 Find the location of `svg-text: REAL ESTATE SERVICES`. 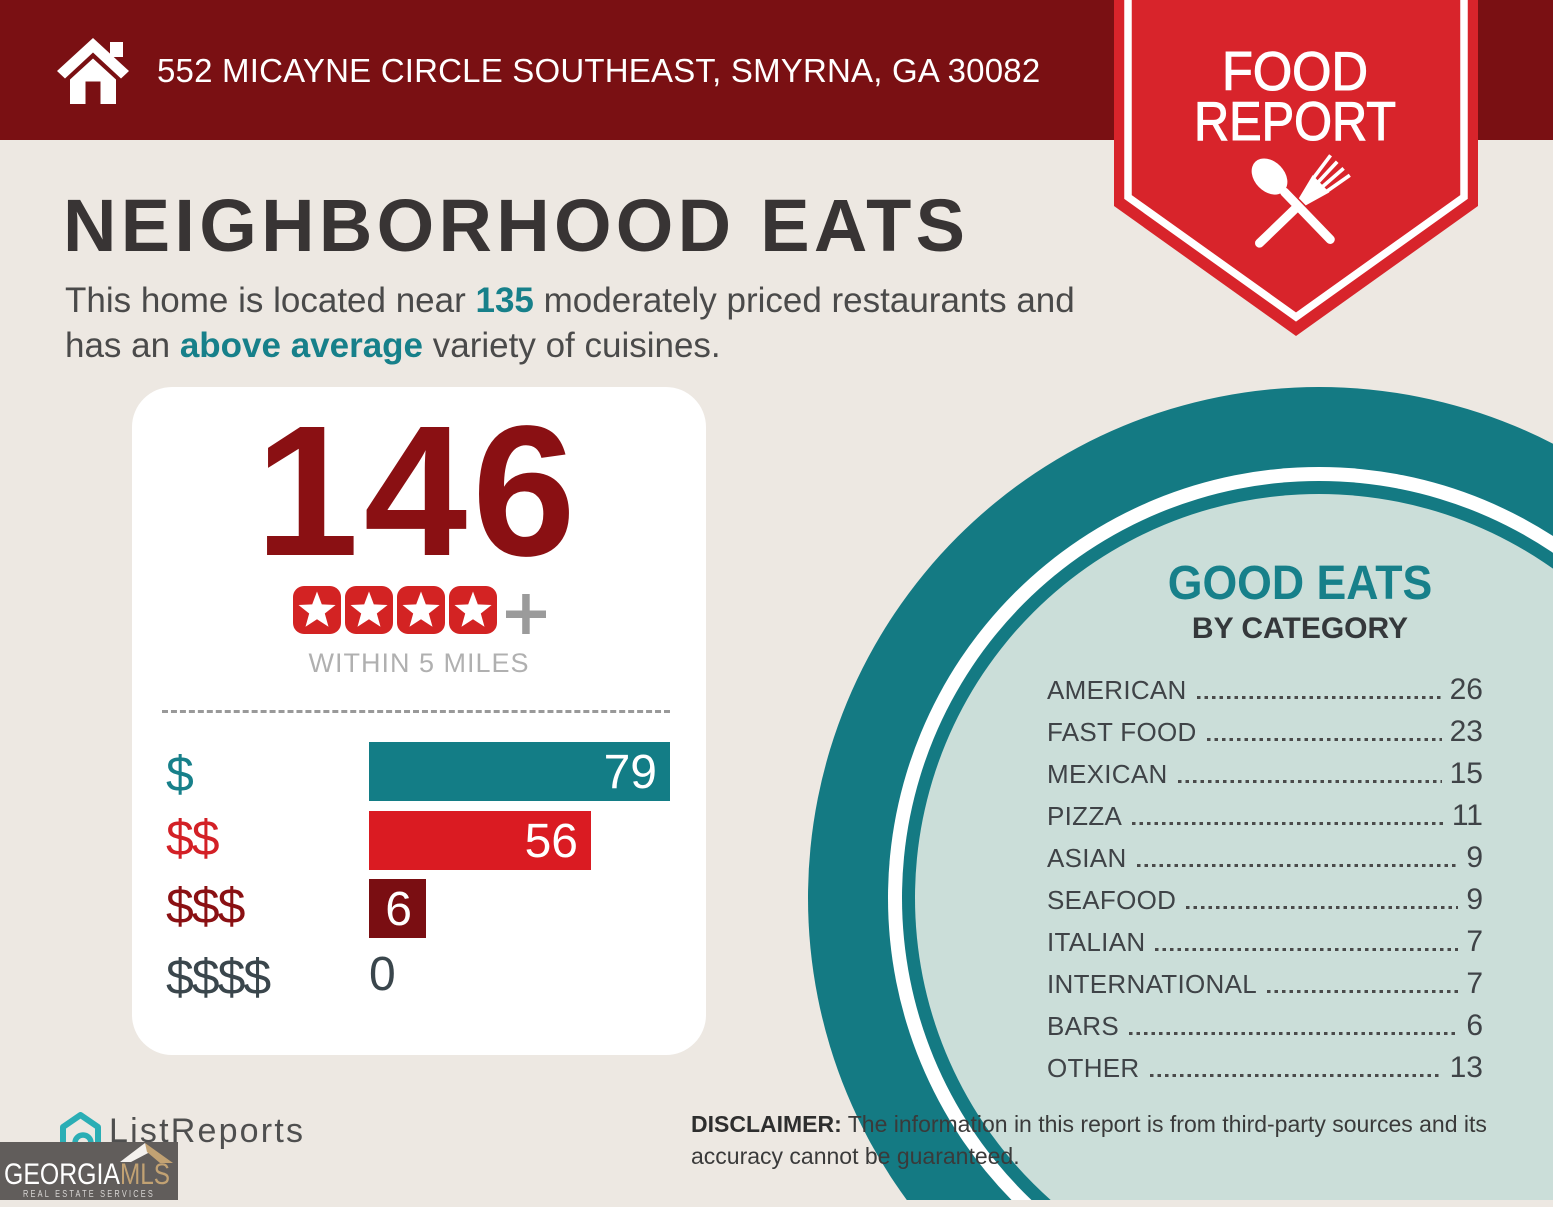

svg-text: REAL ESTATE SERVICES is located at coordinates (89, 1194).